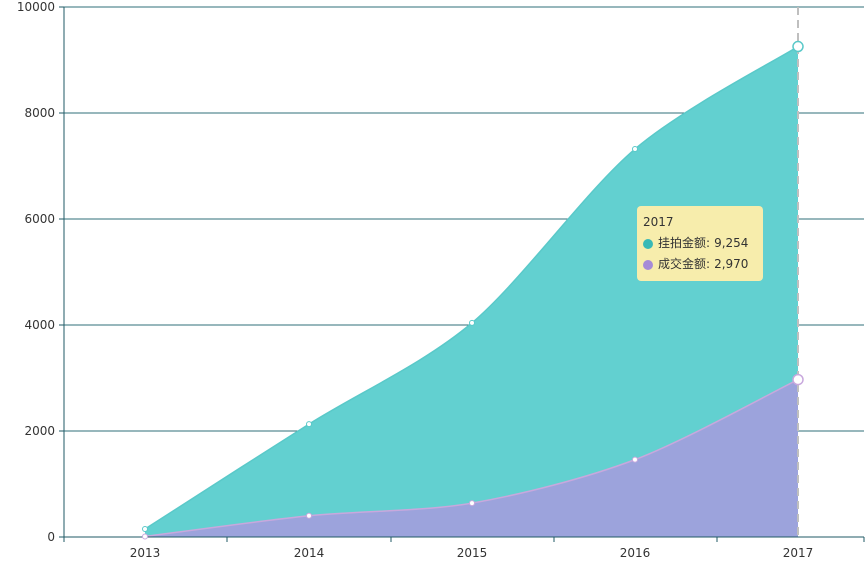  Describe the element at coordinates (731, 243) in the screenshot. I see `tooltip-row-value: 9,254` at that location.